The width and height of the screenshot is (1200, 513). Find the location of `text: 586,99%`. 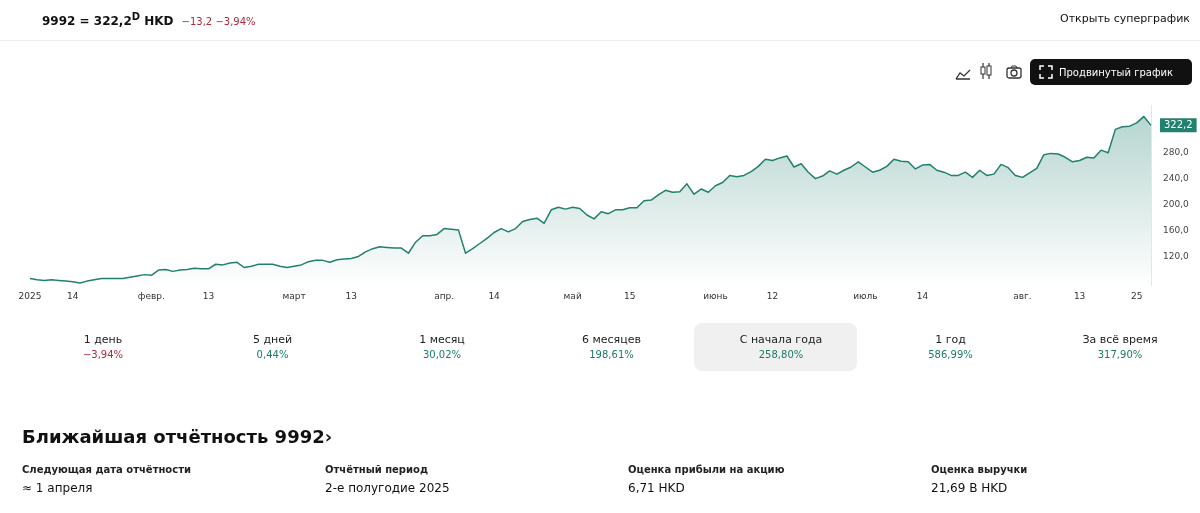

text: 586,99% is located at coordinates (950, 354).